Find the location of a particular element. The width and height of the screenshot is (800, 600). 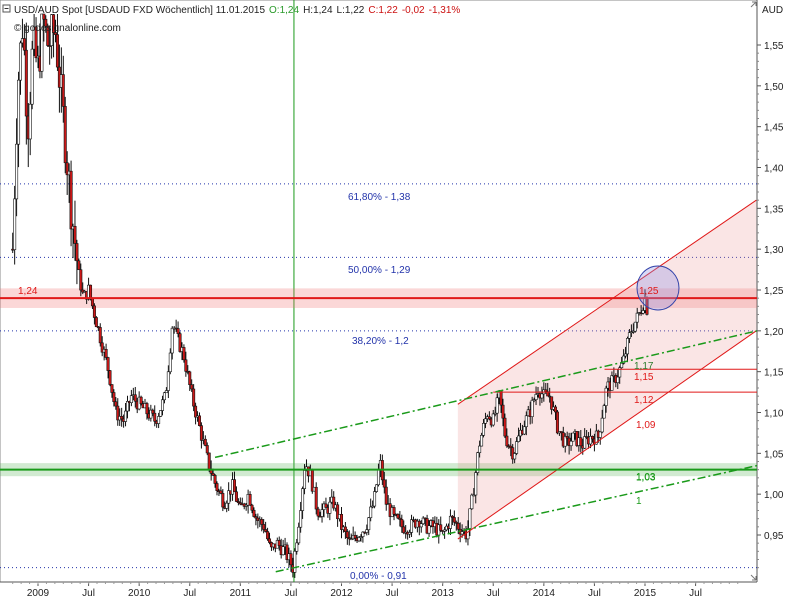

scroll-arrow-icon is located at coordinates (753, 577).